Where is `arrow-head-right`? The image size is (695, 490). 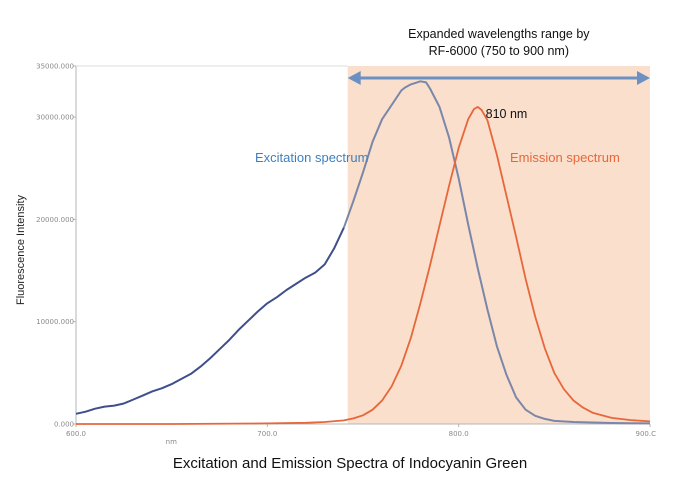 arrow-head-right is located at coordinates (643, 78).